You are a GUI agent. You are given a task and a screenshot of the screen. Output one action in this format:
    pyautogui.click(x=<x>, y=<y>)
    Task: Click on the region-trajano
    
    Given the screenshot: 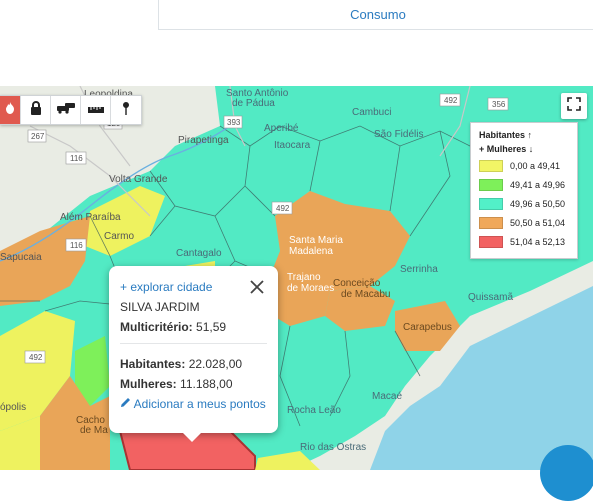 What is the action you would take?
    pyautogui.click(x=297, y=301)
    